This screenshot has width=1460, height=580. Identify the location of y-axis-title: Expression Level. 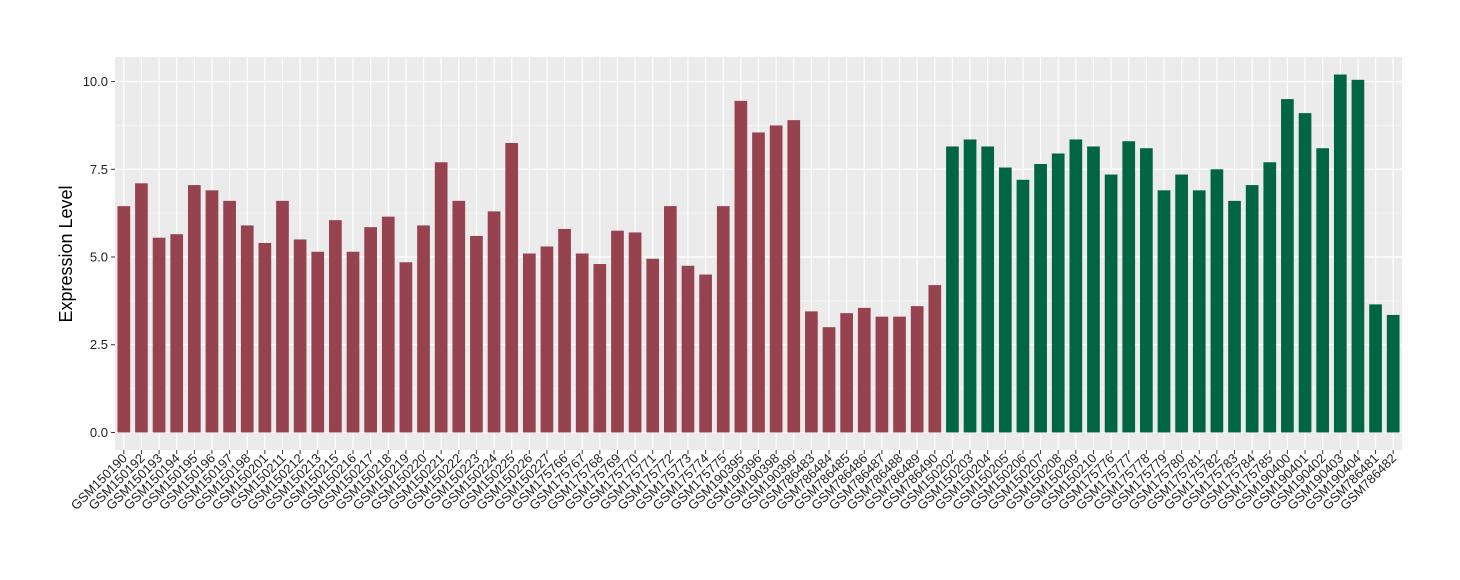
(66, 253).